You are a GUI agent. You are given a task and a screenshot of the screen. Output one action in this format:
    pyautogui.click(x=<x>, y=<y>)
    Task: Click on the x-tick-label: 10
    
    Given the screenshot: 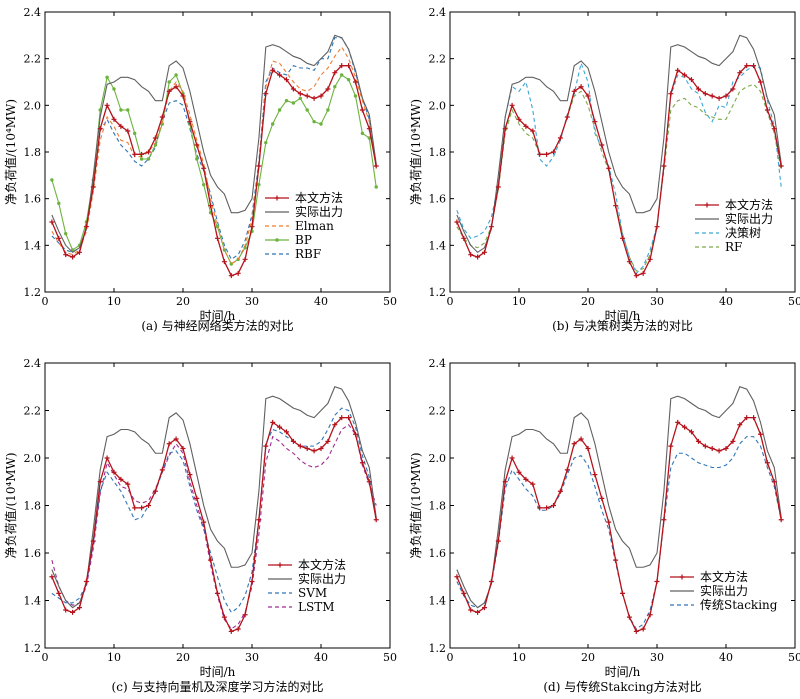 What is the action you would take?
    pyautogui.click(x=519, y=301)
    